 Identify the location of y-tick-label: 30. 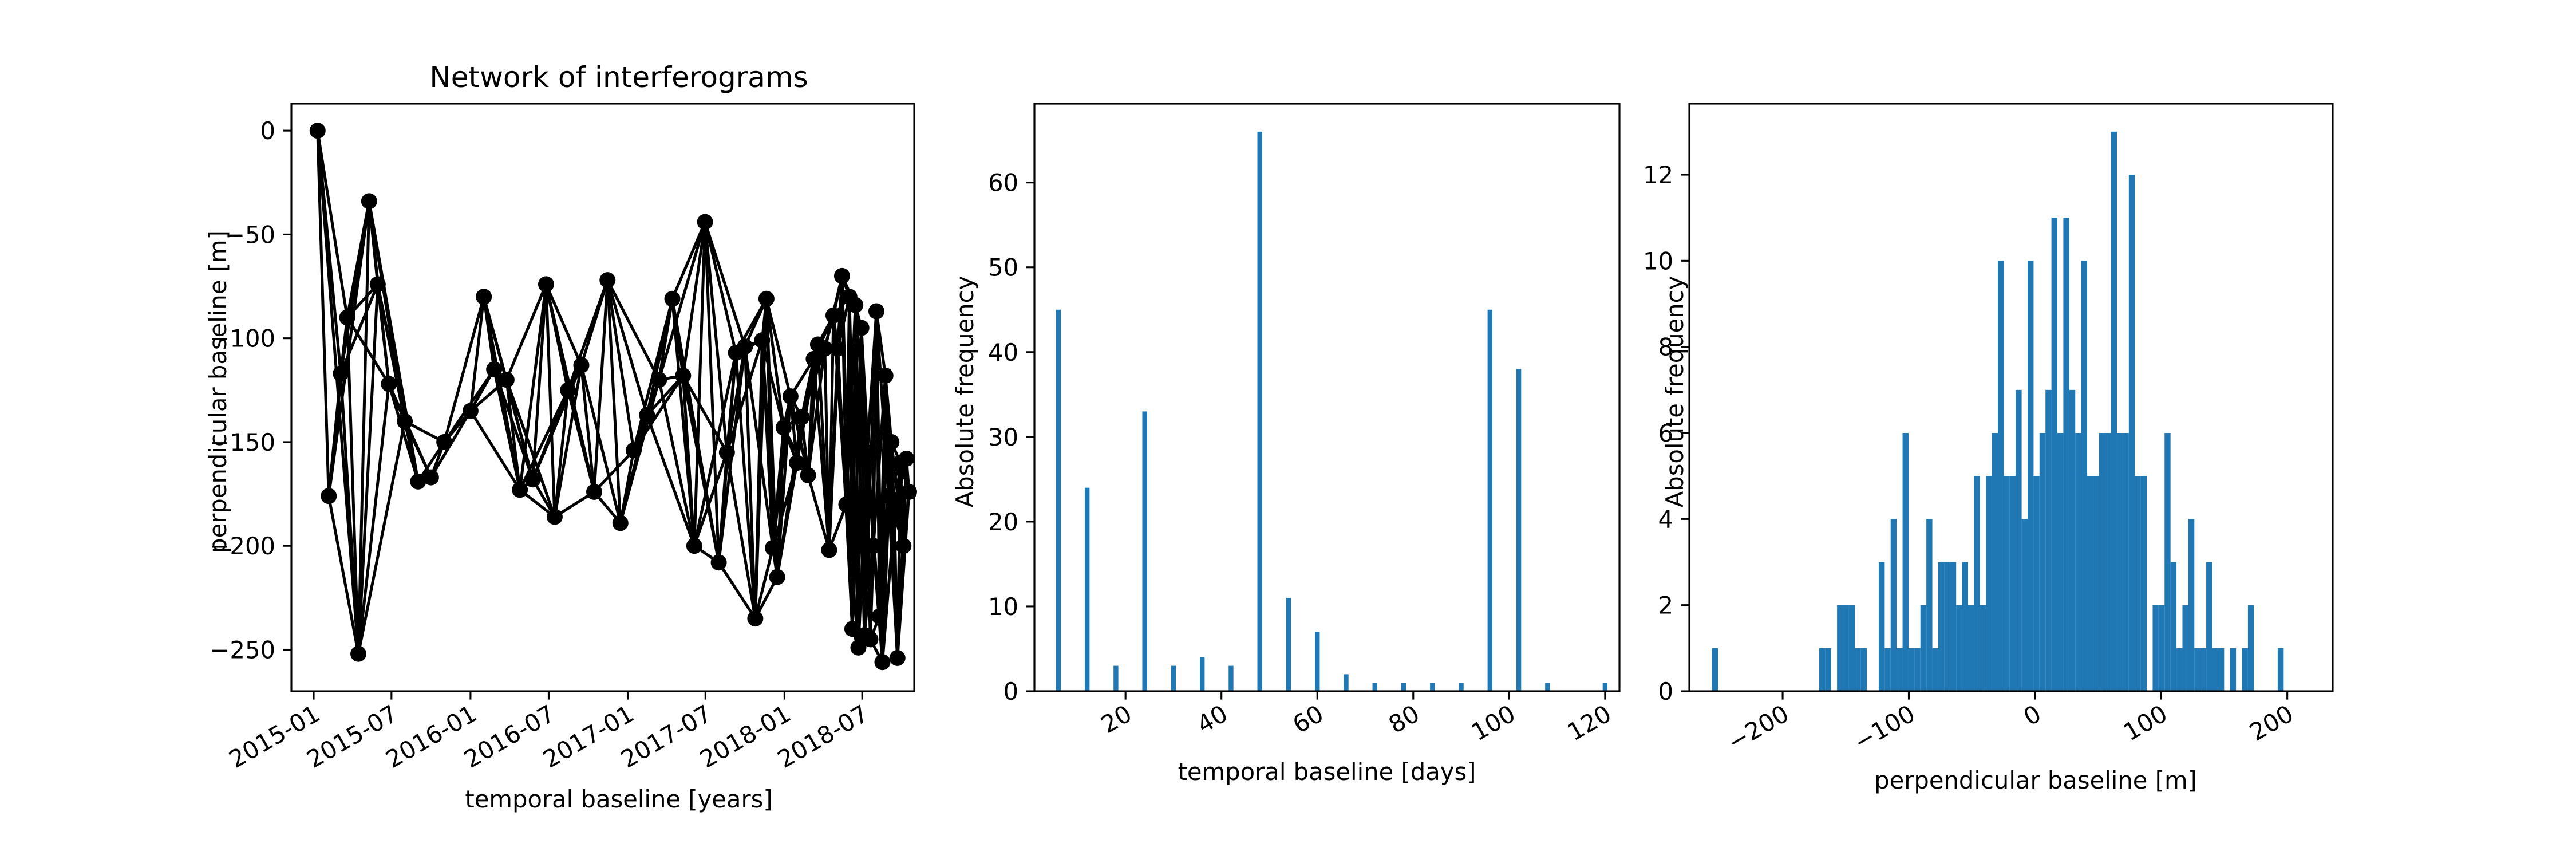
(1003, 437).